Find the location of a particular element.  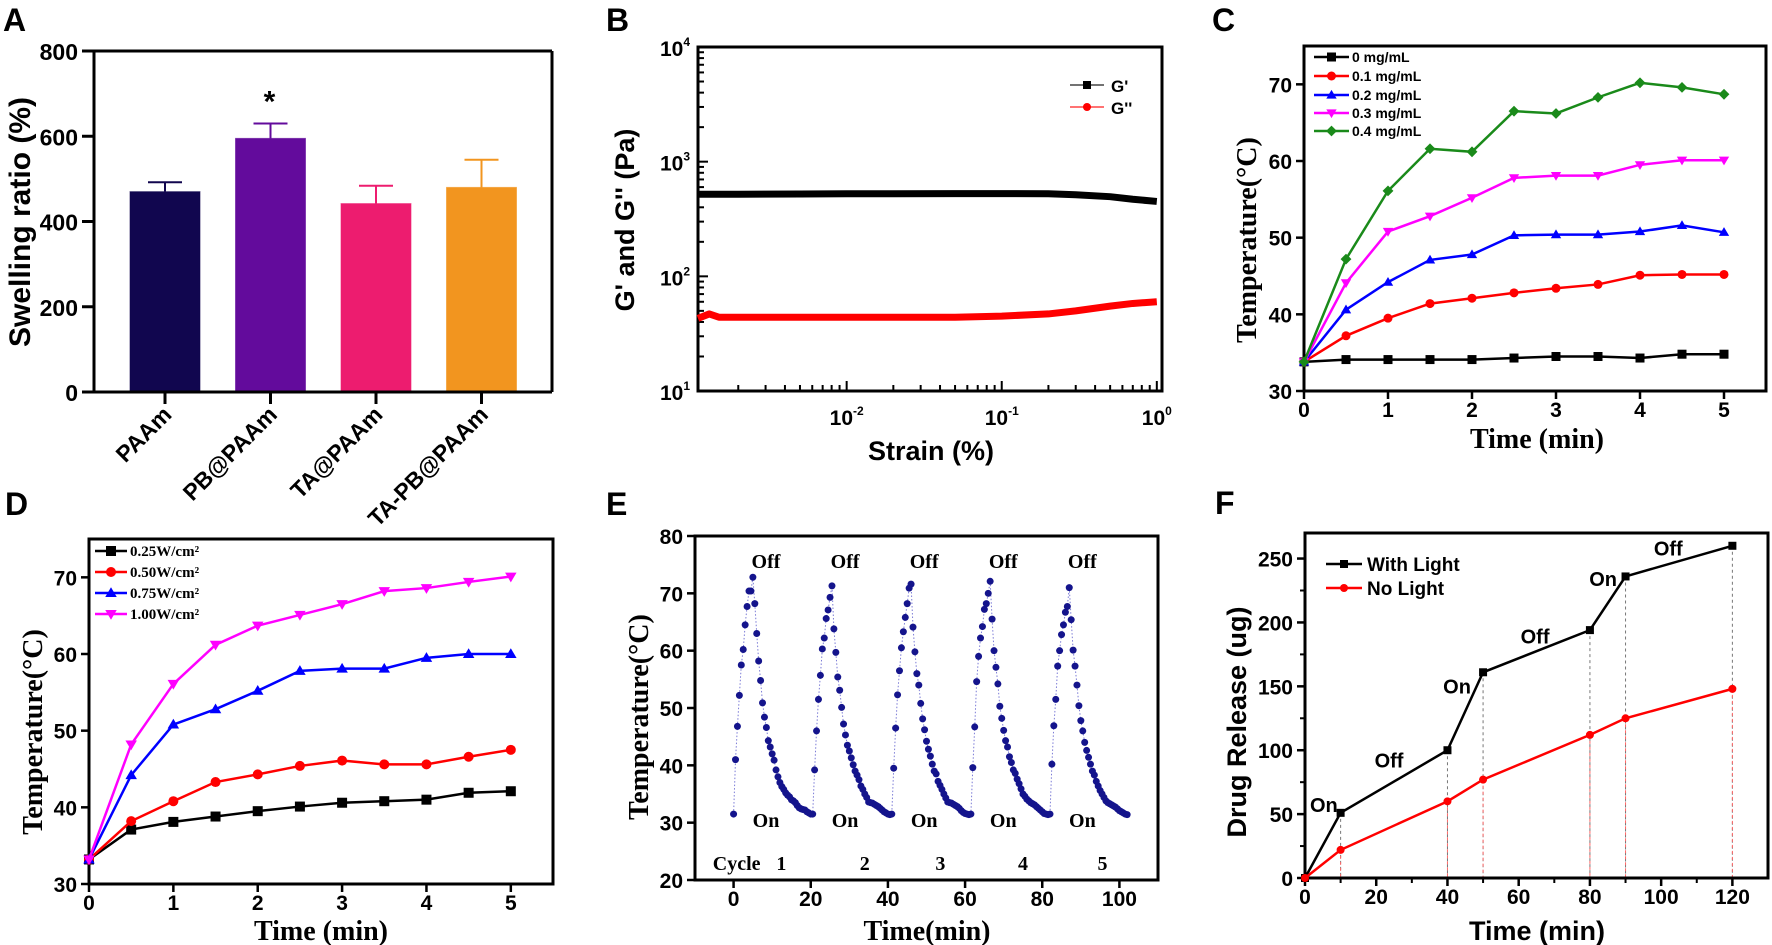

y-tick-label: 10³ is located at coordinates (675, 163).